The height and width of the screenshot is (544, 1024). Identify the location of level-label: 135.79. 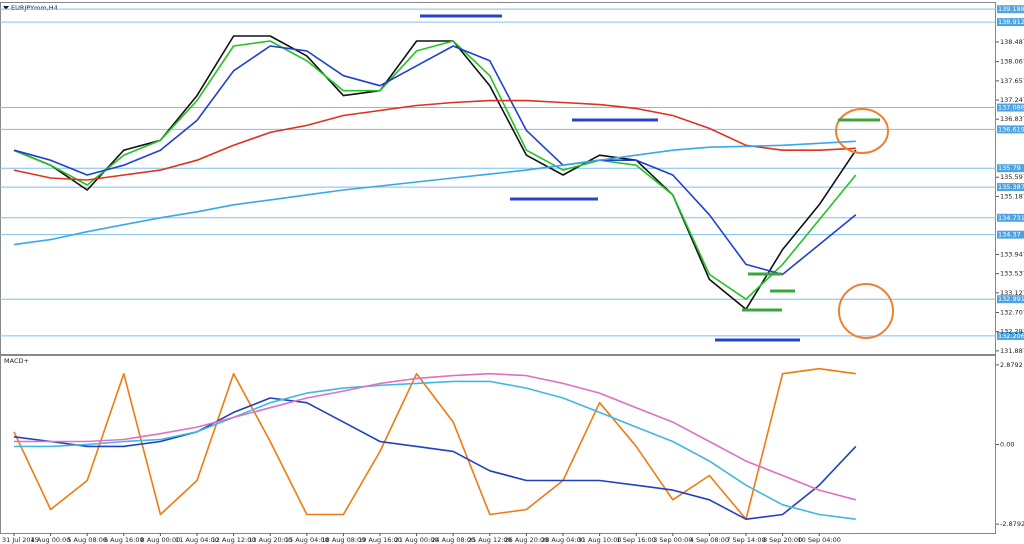
(1009, 168).